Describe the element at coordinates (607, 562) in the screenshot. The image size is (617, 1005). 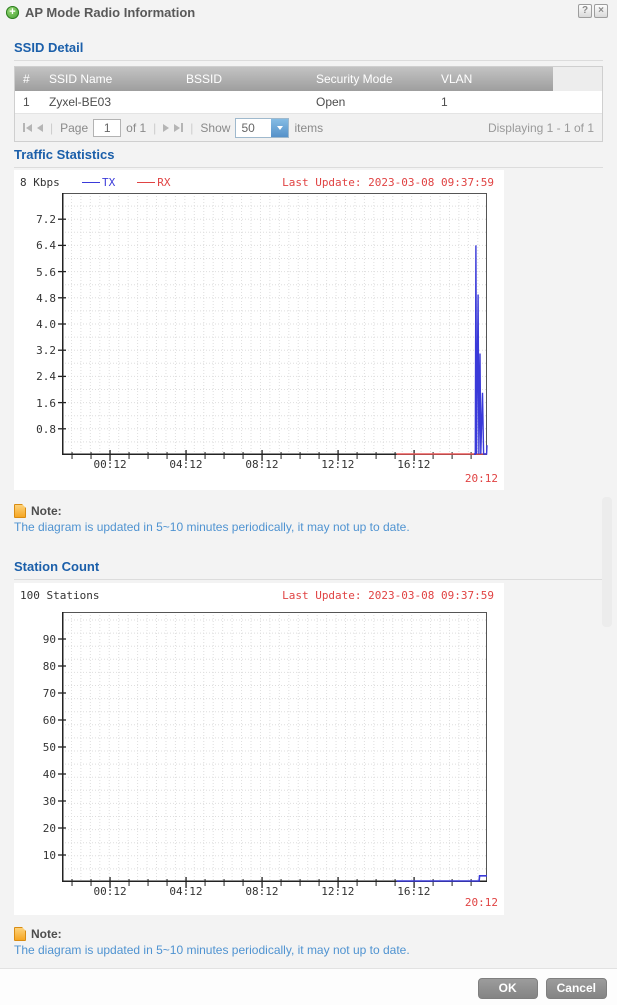
I see `scrollbar-thumb` at that location.